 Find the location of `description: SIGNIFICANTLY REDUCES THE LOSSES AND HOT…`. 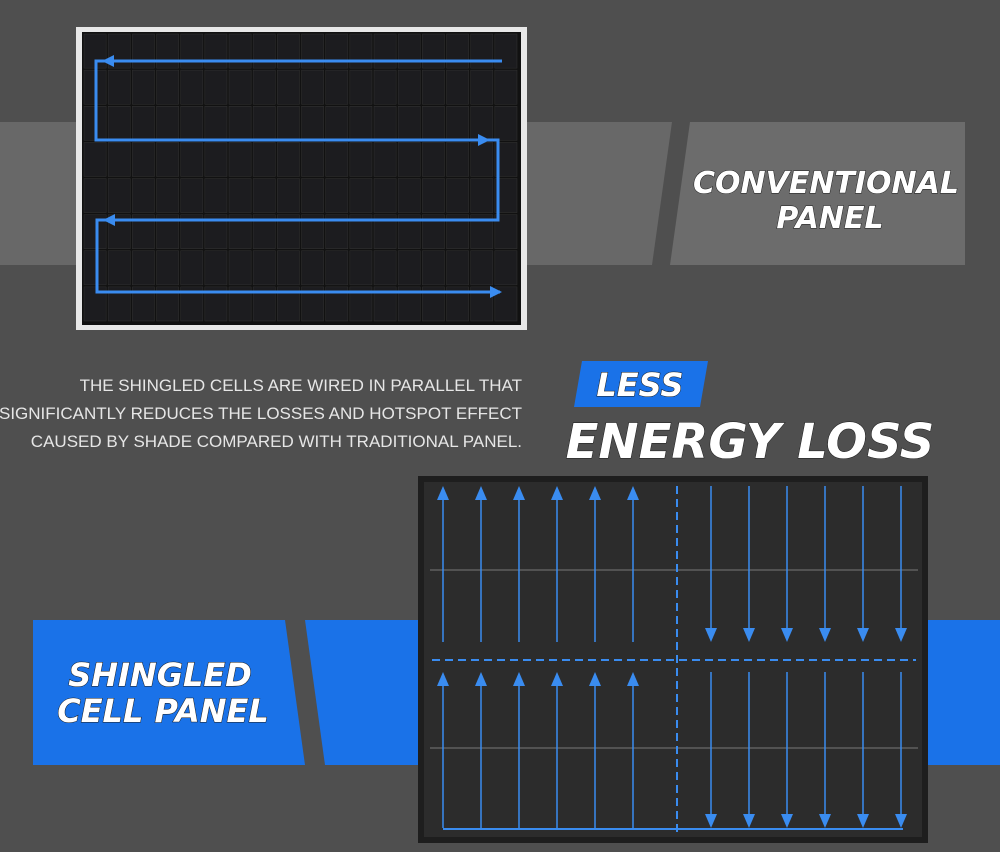

description: SIGNIFICANTLY REDUCES THE LOSSES AND HOT… is located at coordinates (261, 413).